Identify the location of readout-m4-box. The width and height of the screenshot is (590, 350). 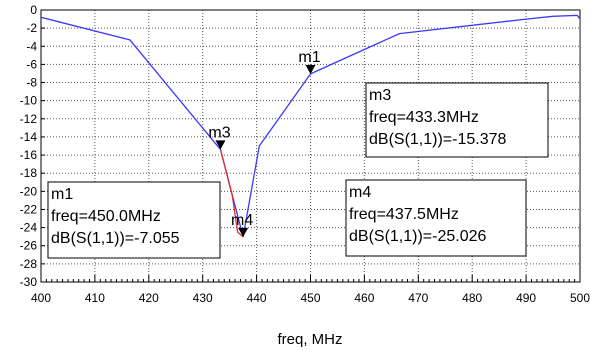
(436, 218).